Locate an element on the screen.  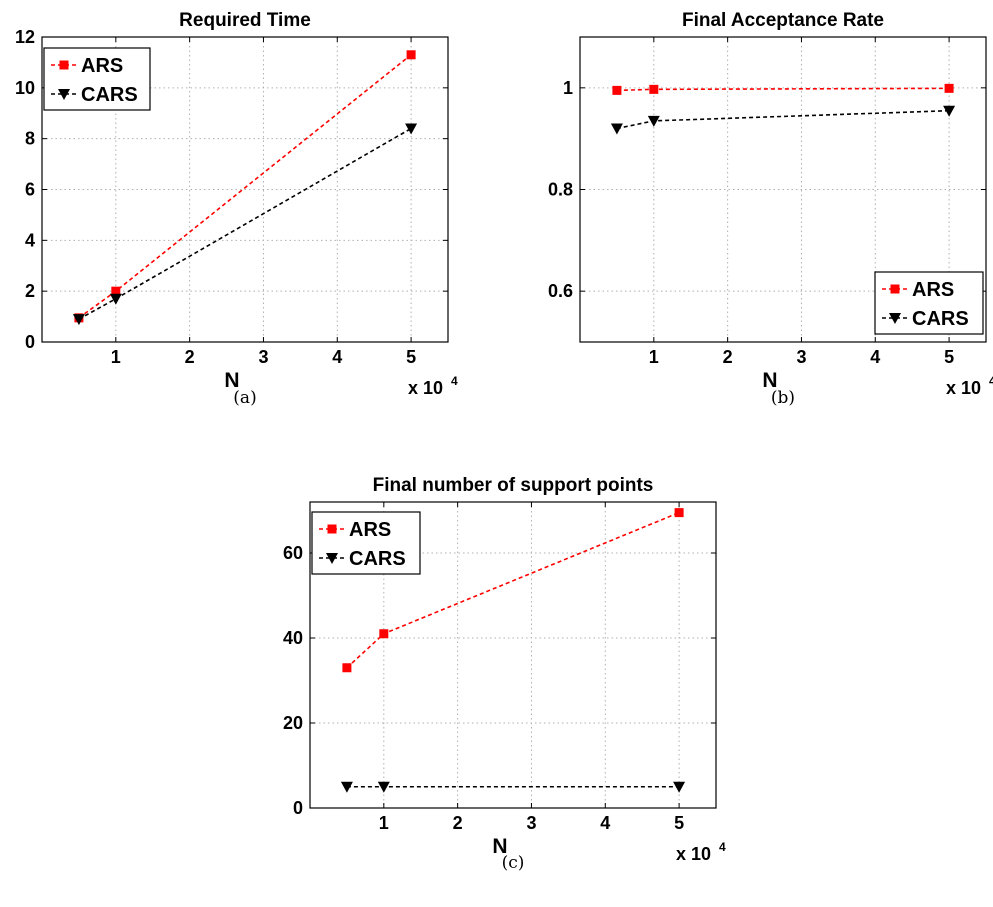
plot-frame is located at coordinates (513, 655).